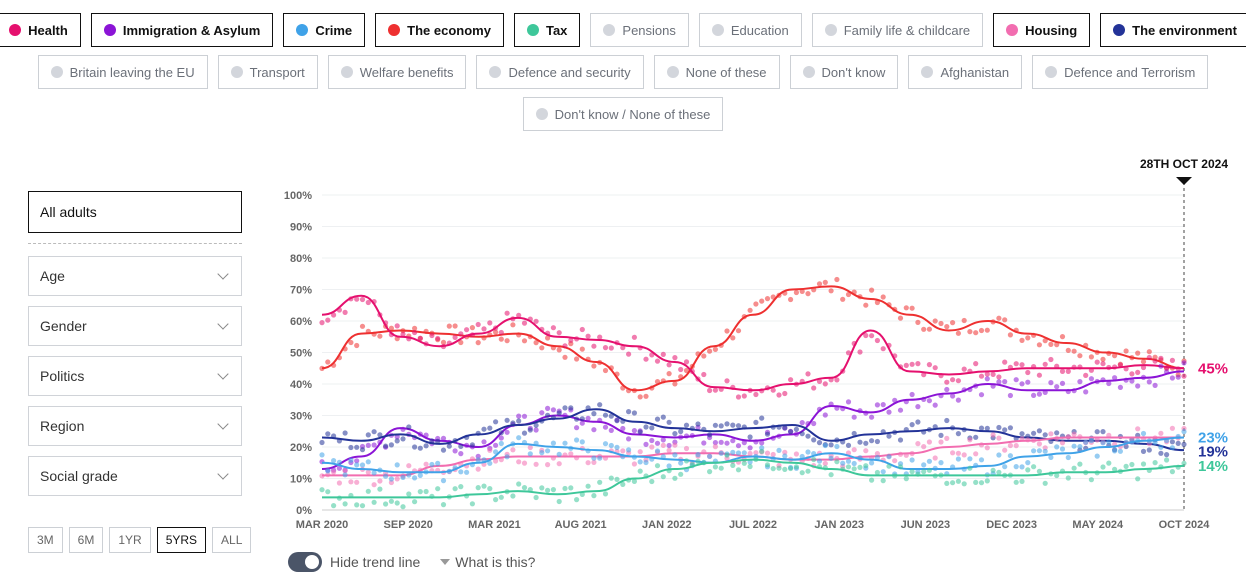 Image resolution: width=1246 pixels, height=583 pixels. What do you see at coordinates (267, 72) in the screenshot?
I see `legend-chip-transport: Transport` at bounding box center [267, 72].